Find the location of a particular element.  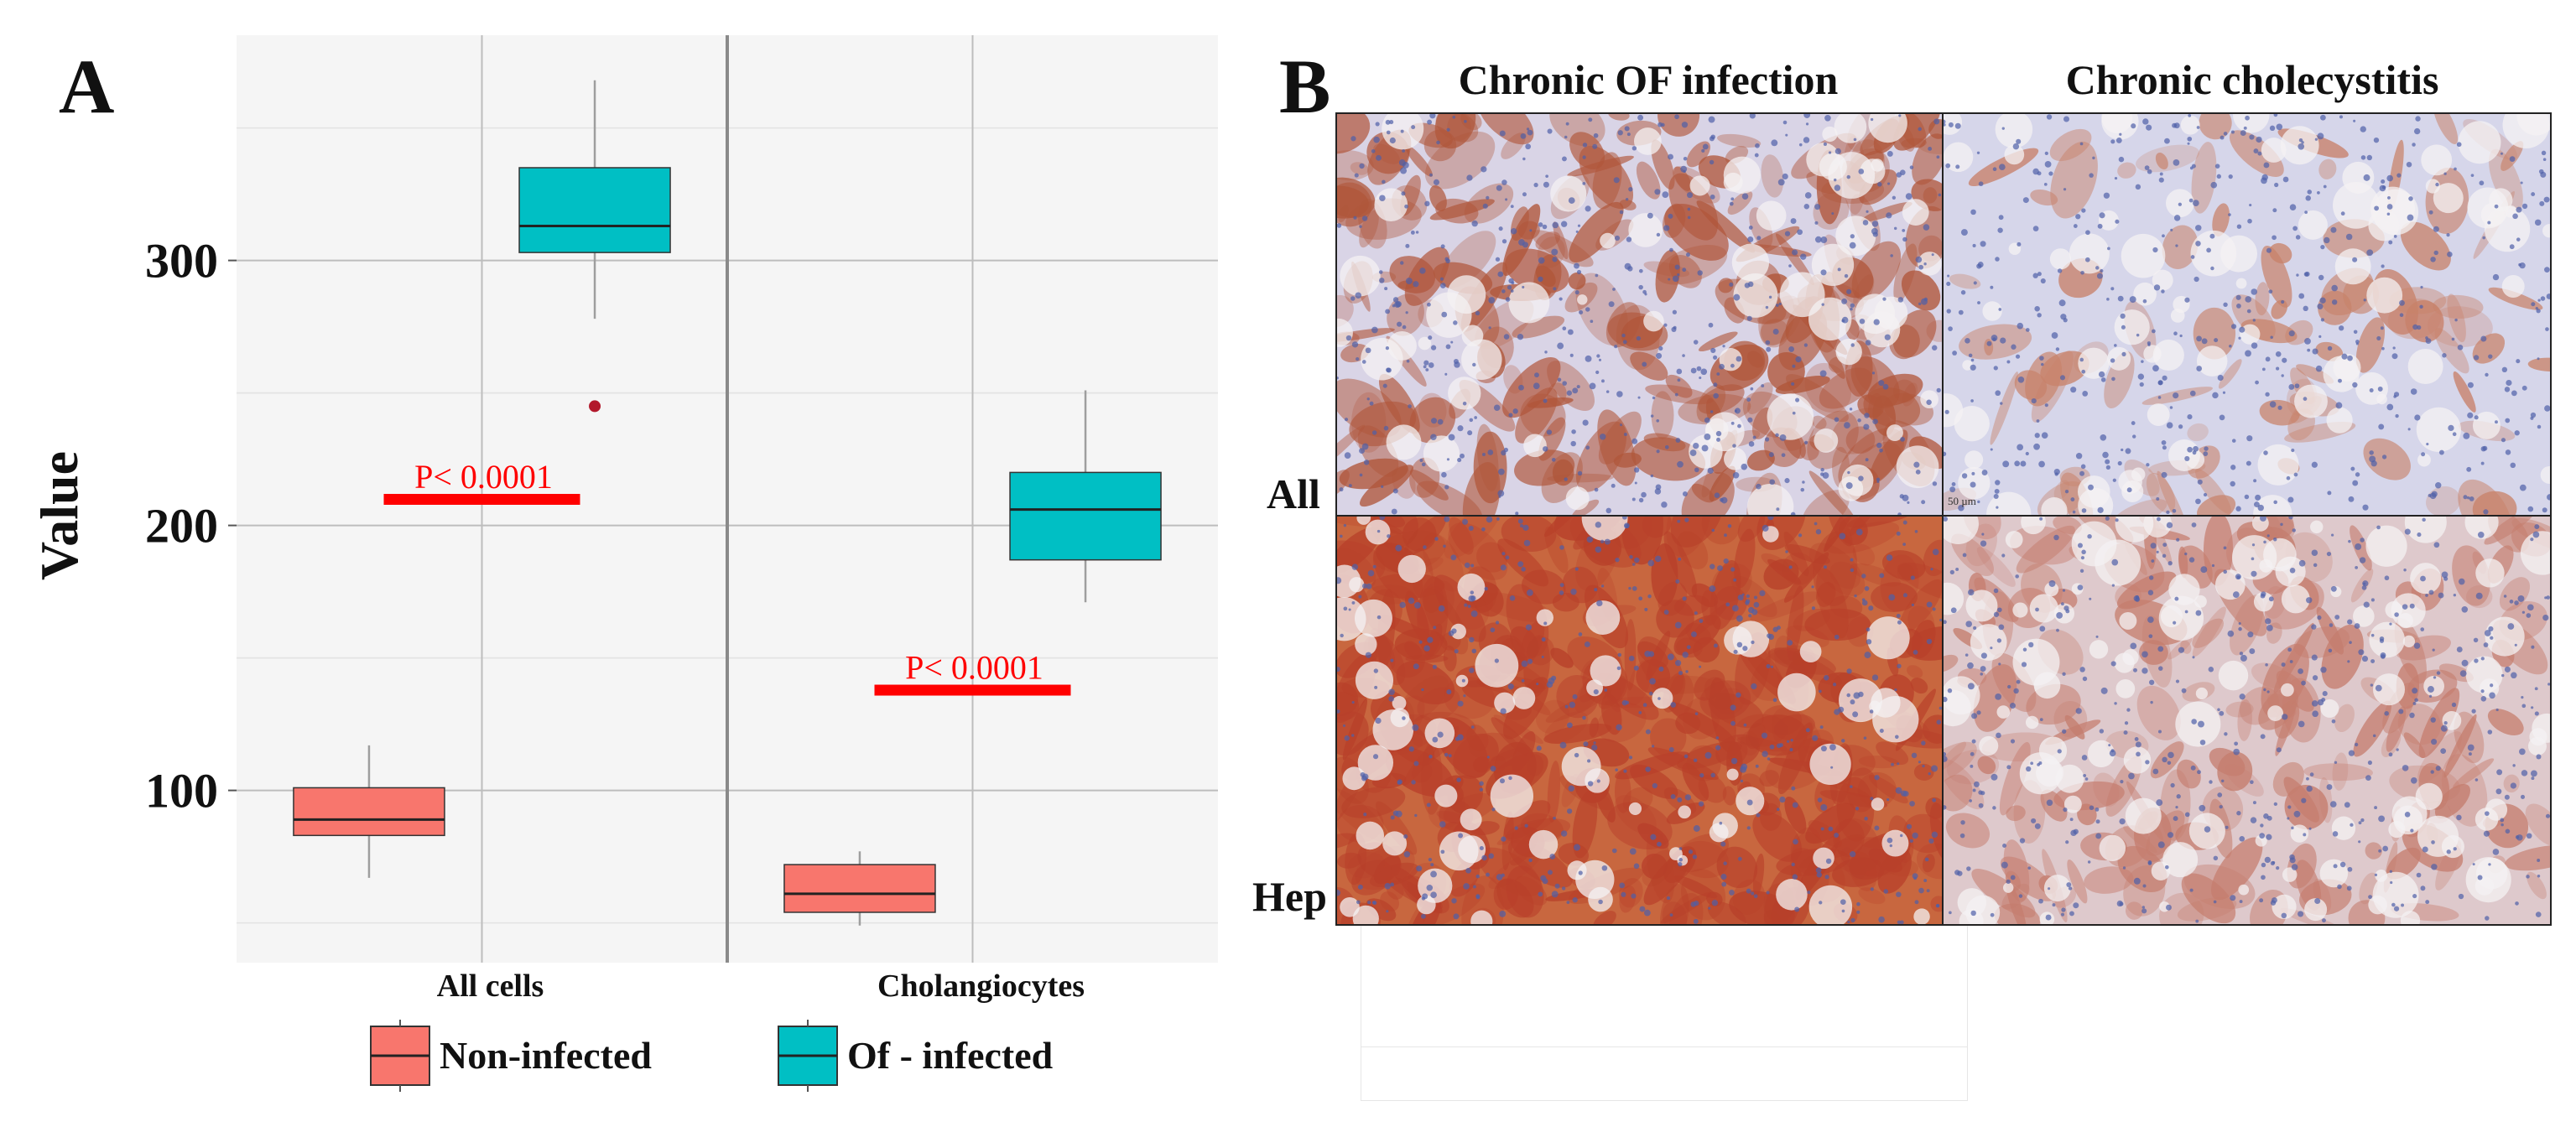

micrograph-cholecystitis-hep-image is located at coordinates (2247, 720).